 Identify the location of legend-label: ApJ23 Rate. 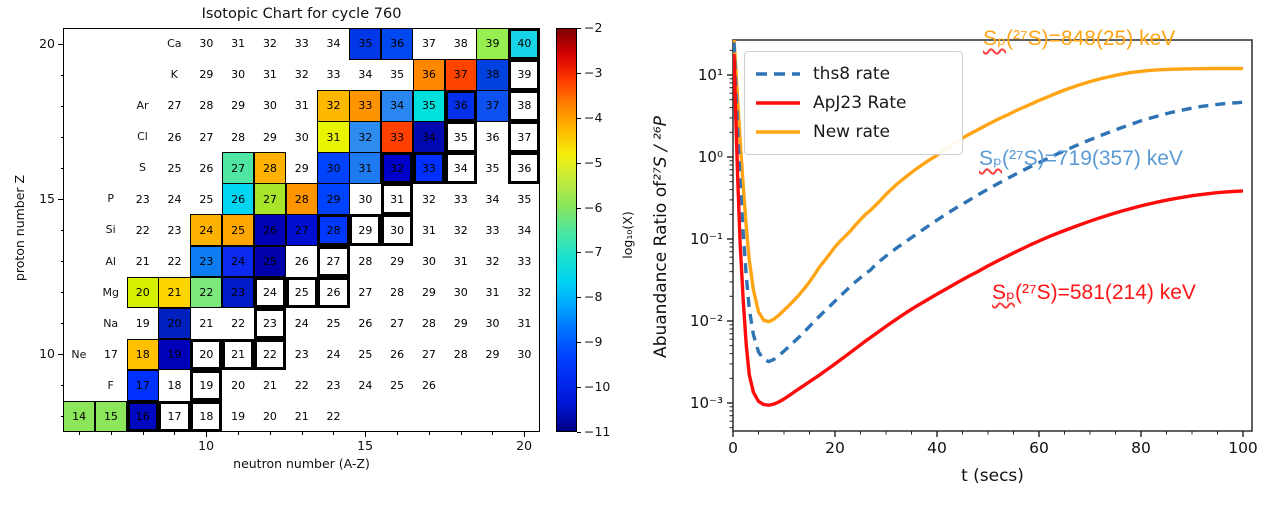
(860, 102).